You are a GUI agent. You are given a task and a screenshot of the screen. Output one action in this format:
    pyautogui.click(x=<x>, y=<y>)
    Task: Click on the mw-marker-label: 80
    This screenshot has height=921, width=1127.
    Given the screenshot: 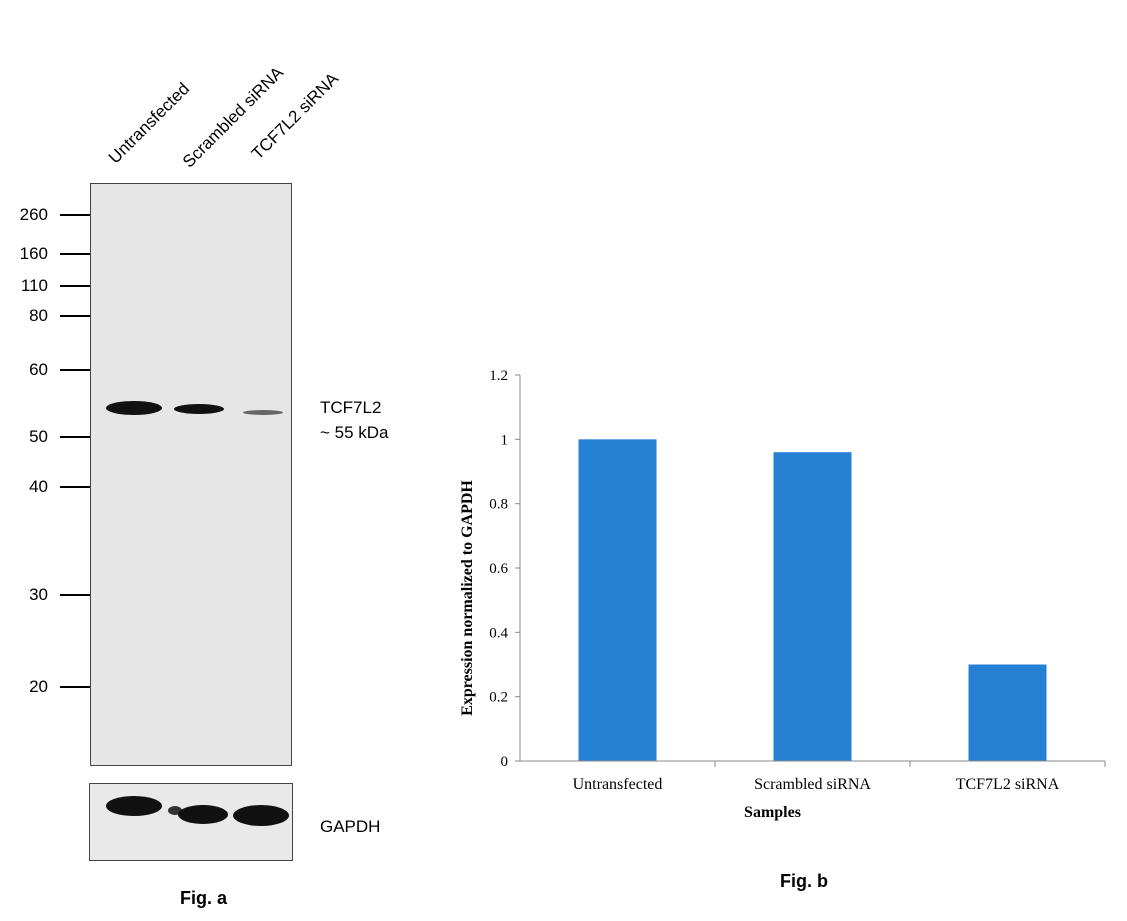 What is the action you would take?
    pyautogui.click(x=38, y=315)
    